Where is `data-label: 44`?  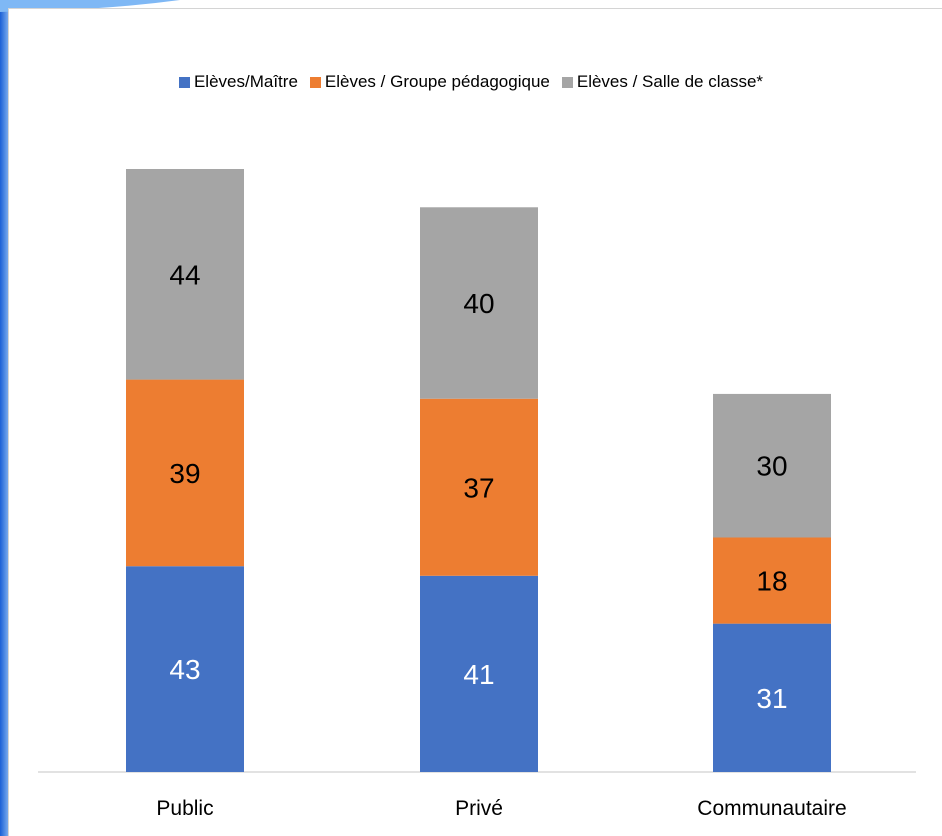
data-label: 44 is located at coordinates (184, 274).